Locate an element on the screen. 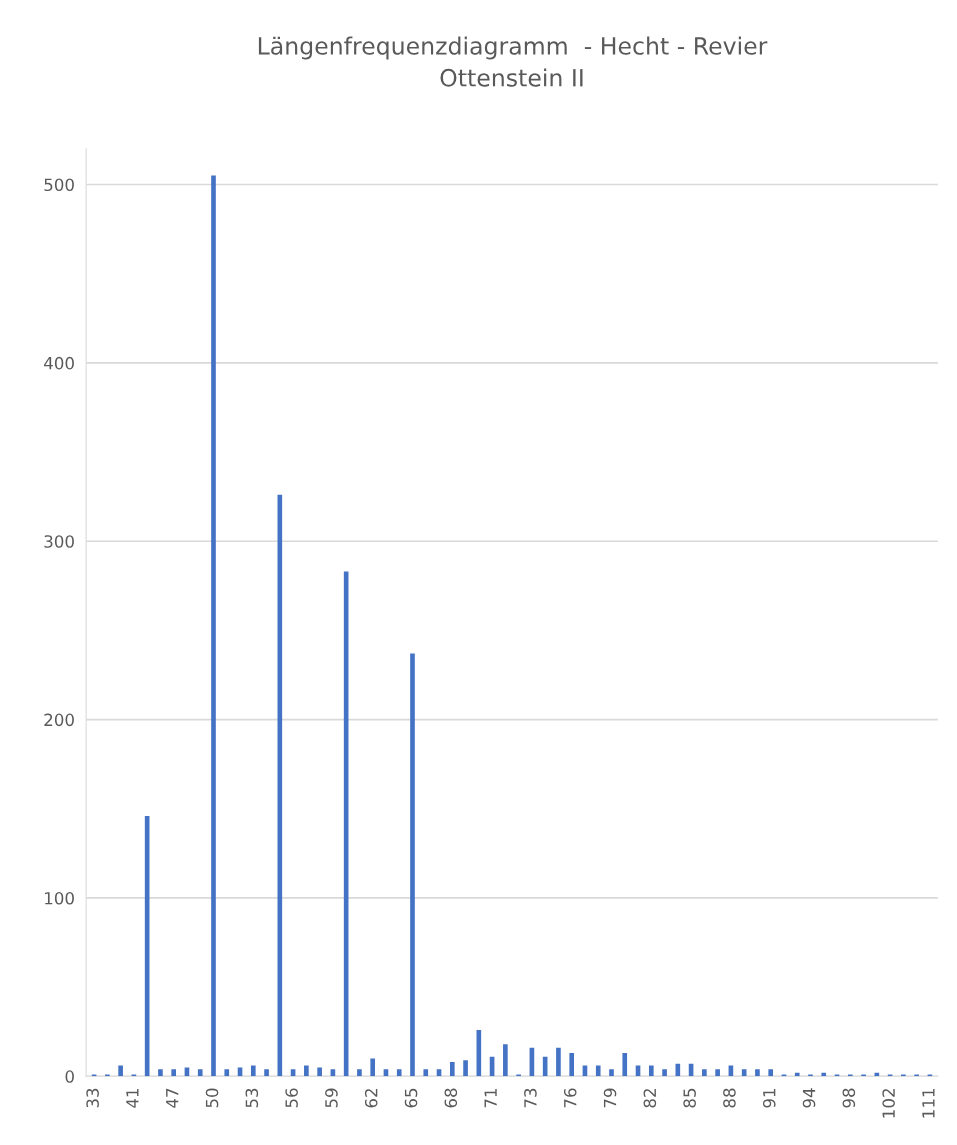 This screenshot has width=957, height=1145. x-tick-label: 102 is located at coordinates (888, 1103).